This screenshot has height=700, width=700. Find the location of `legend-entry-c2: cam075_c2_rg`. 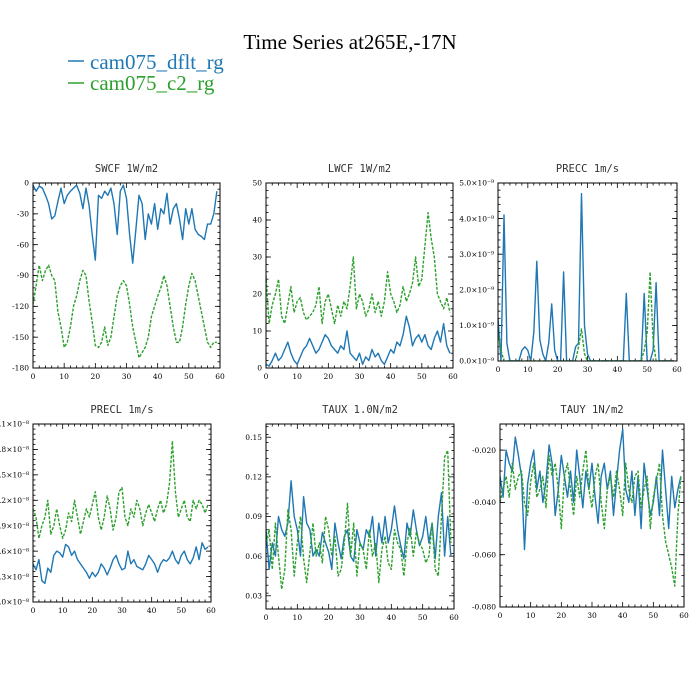

legend-entry-c2: cam075_c2_rg is located at coordinates (141, 83).